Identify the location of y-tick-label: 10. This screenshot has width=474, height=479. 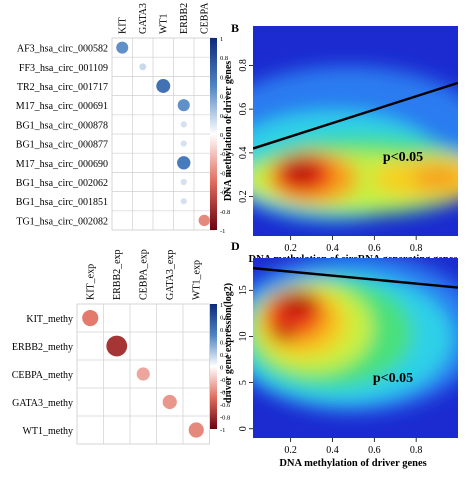
(243, 336).